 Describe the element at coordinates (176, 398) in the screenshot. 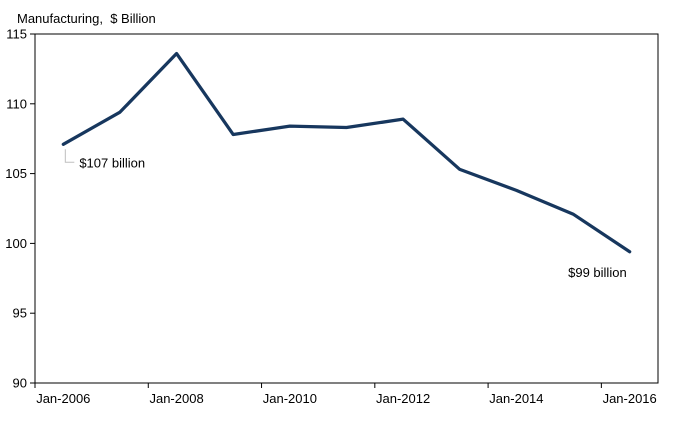

I see `x-tick-label: Jan-2008` at that location.